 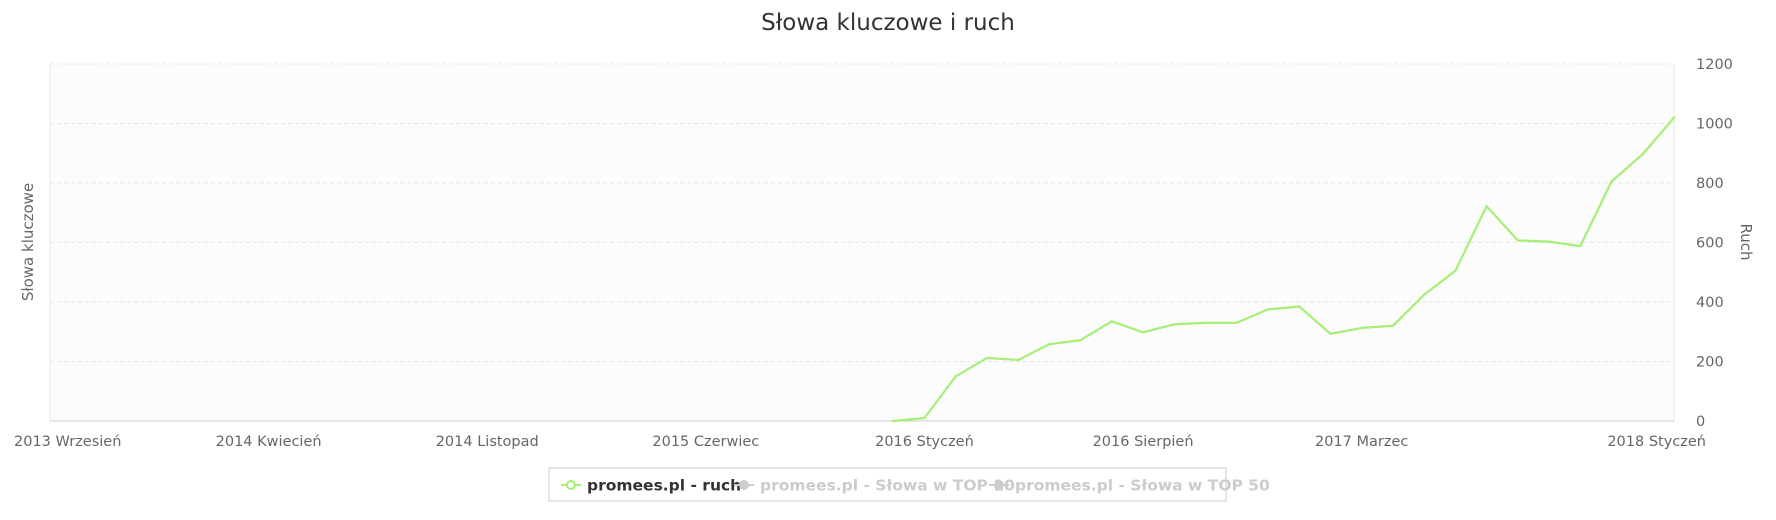 What do you see at coordinates (1746, 241) in the screenshot?
I see `y-axis-right-label: Ruch` at bounding box center [1746, 241].